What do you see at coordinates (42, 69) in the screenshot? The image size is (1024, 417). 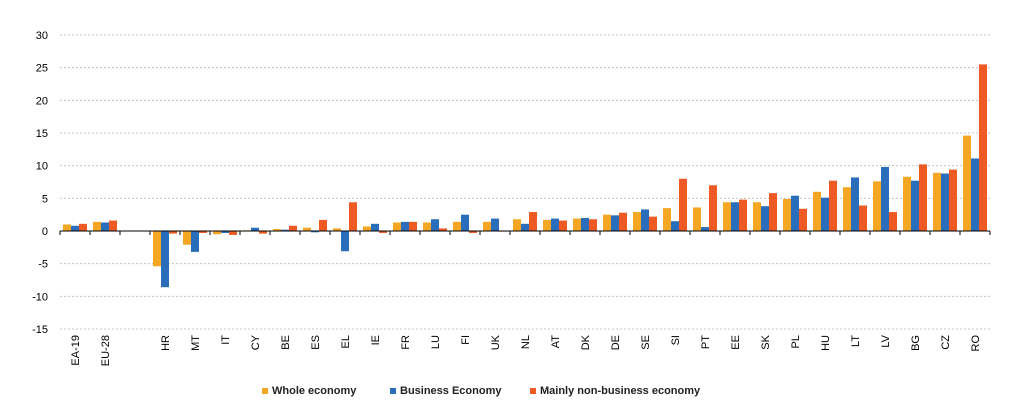 I see `y-tick-label: 25` at bounding box center [42, 69].